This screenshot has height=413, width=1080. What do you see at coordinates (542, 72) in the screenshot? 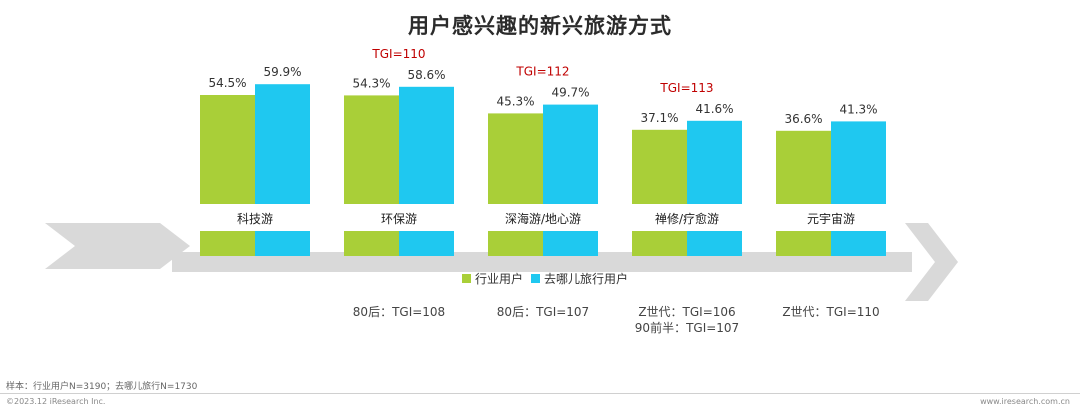
I see `tgi-label-2: TGI=112` at bounding box center [542, 72].